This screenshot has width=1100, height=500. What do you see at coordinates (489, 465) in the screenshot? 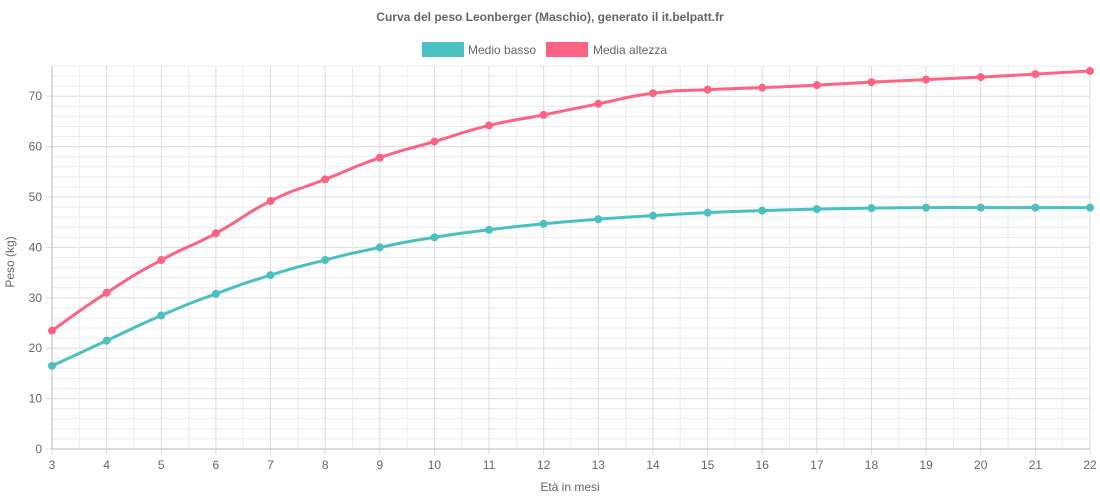
I see `x-tick-label: 11` at bounding box center [489, 465].